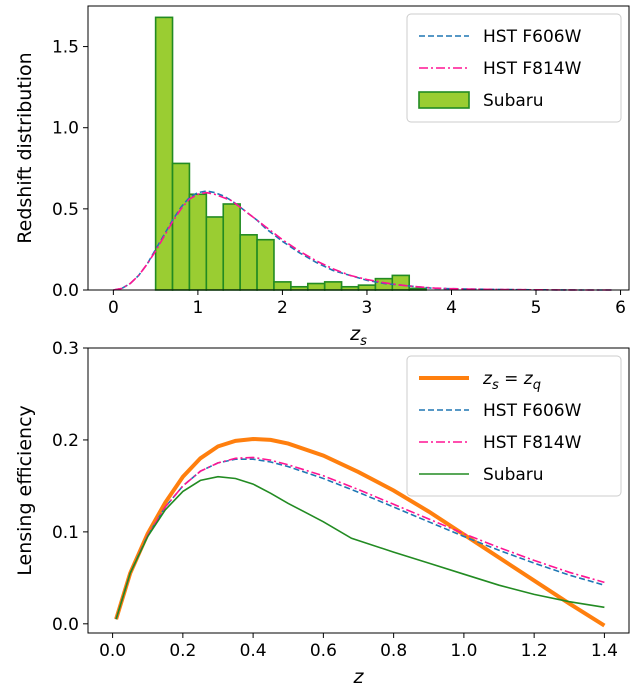 The image size is (640, 687). I want to click on legend: zs​ = zq​ HST F606W HST F814W Subaru, so click(514, 426).